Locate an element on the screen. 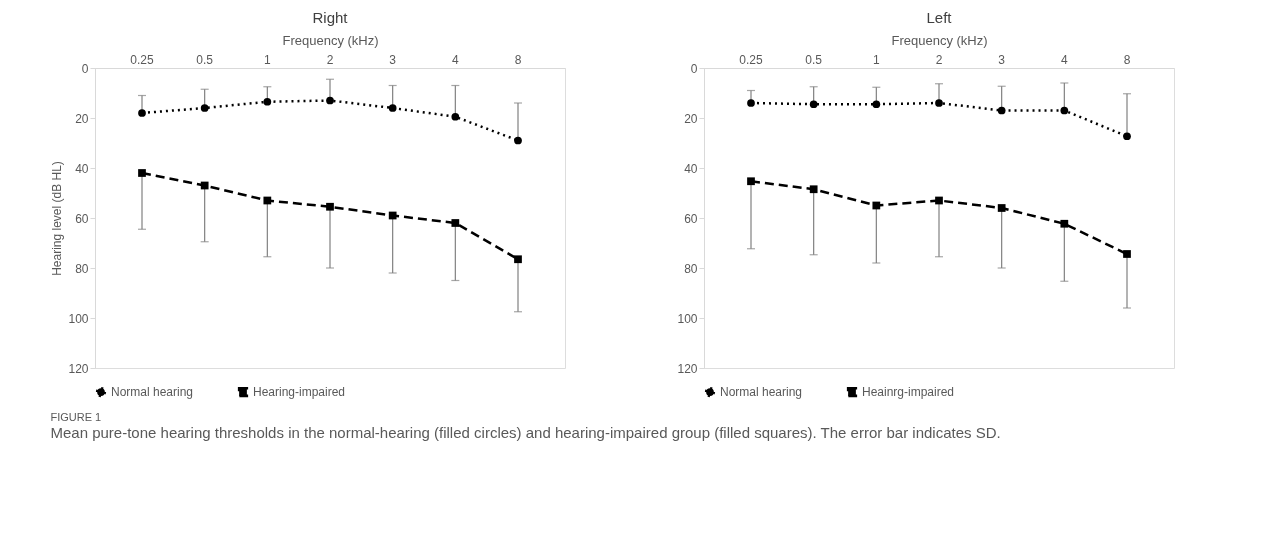 This screenshot has height=554, width=1282. text: Mean pure-tone hearing thresholds in the normal-hearing (filled circles) and hearing-impaired group (filled squares). The error bar indicates SD. is located at coordinates (525, 432).